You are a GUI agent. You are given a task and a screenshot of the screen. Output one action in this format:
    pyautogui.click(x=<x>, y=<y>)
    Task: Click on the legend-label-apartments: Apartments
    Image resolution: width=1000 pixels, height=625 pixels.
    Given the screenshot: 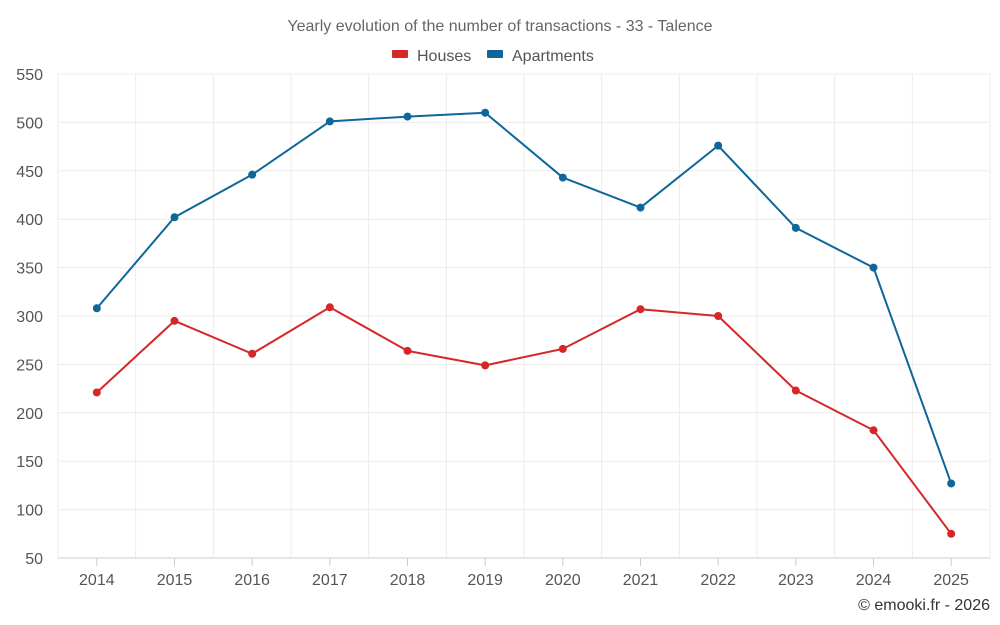 What is the action you would take?
    pyautogui.click(x=553, y=56)
    